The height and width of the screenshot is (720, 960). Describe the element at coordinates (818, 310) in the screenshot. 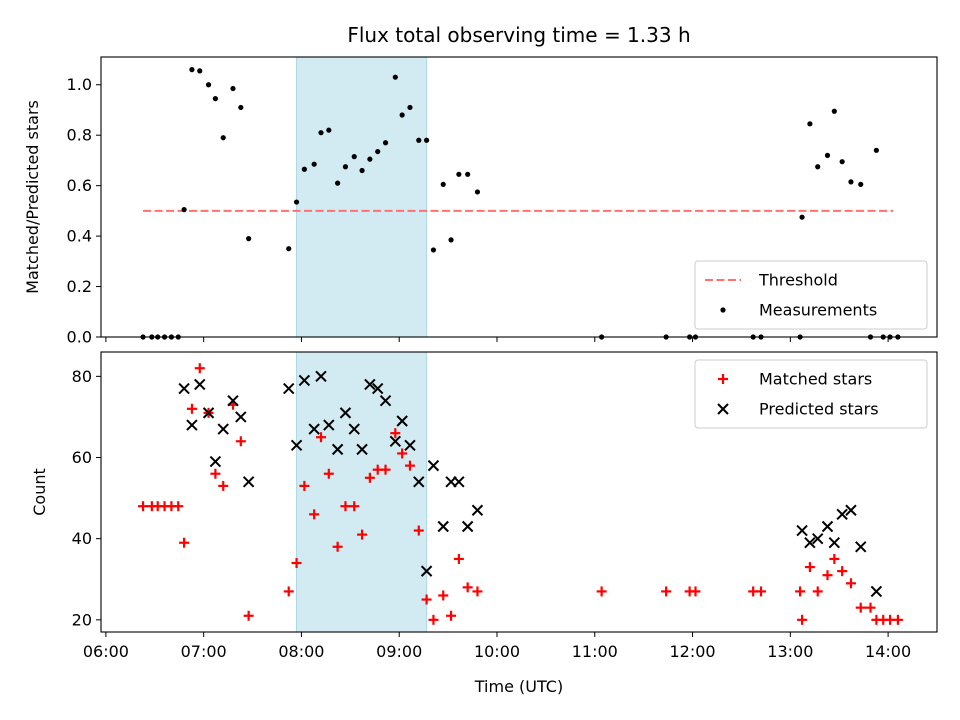

I see `legend-label: Measurements` at that location.